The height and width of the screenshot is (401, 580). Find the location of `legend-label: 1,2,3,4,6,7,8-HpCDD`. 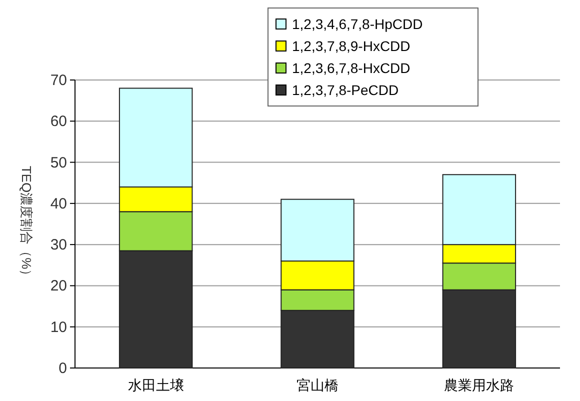

legend-label: 1,2,3,4,6,7,8-HpCDD is located at coordinates (357, 24).